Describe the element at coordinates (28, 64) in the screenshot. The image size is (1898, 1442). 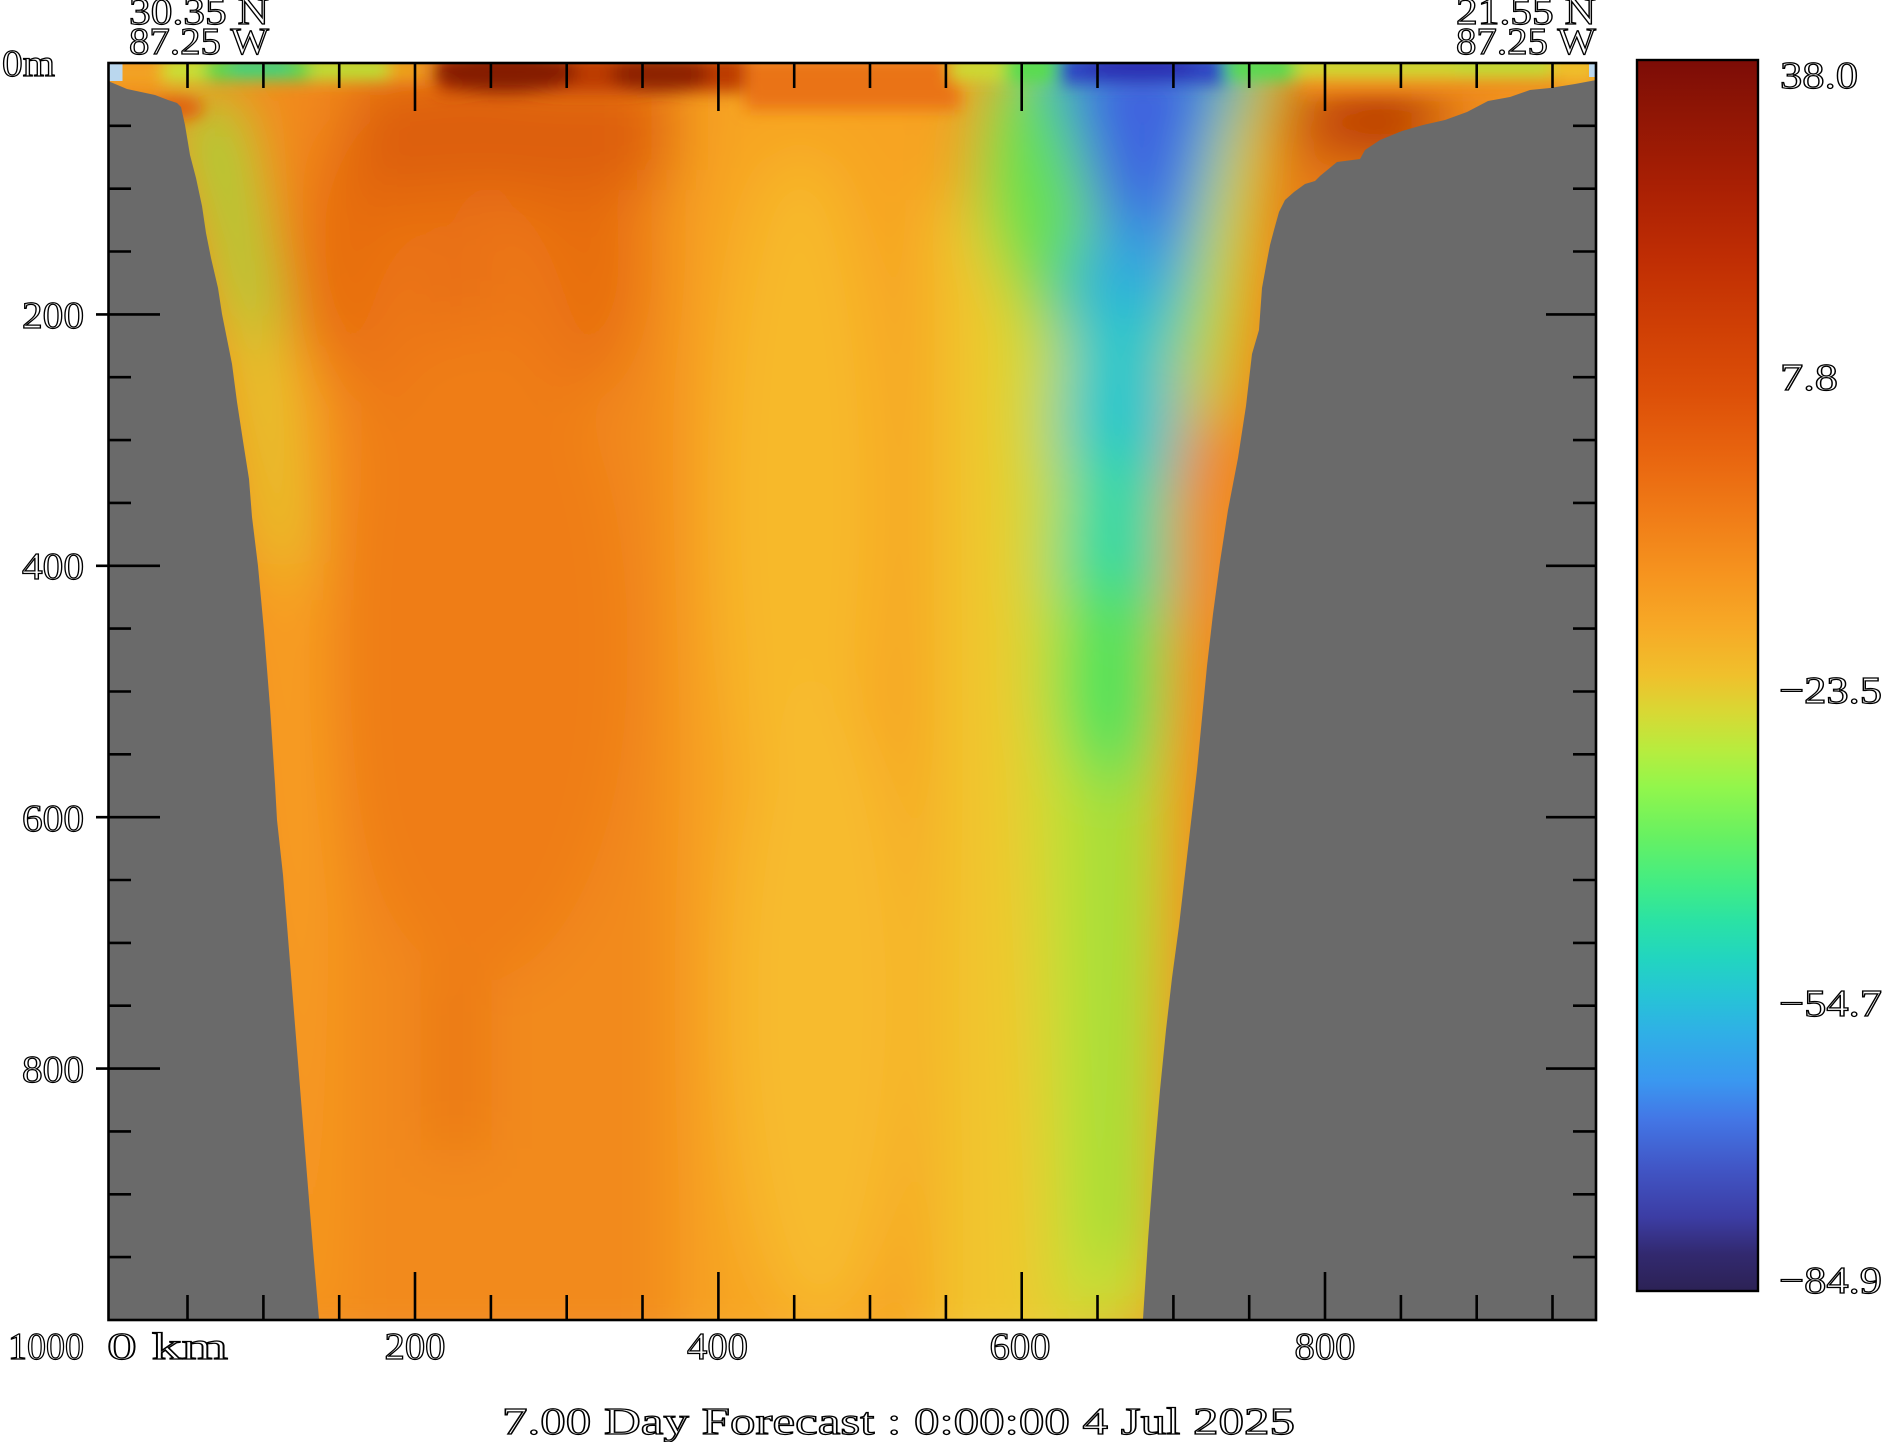
I see `svg-text: 0m` at that location.